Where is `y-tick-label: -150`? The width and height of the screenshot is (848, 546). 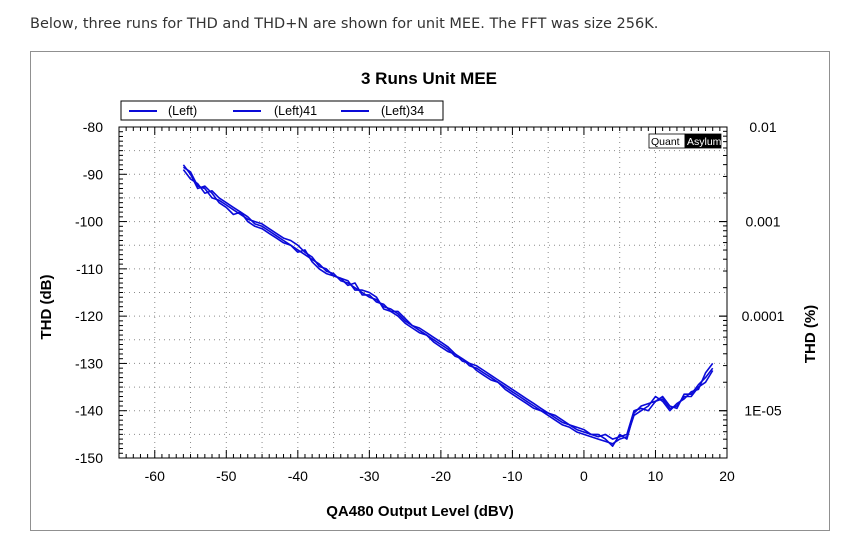 y-tick-label: -150 is located at coordinates (89, 458).